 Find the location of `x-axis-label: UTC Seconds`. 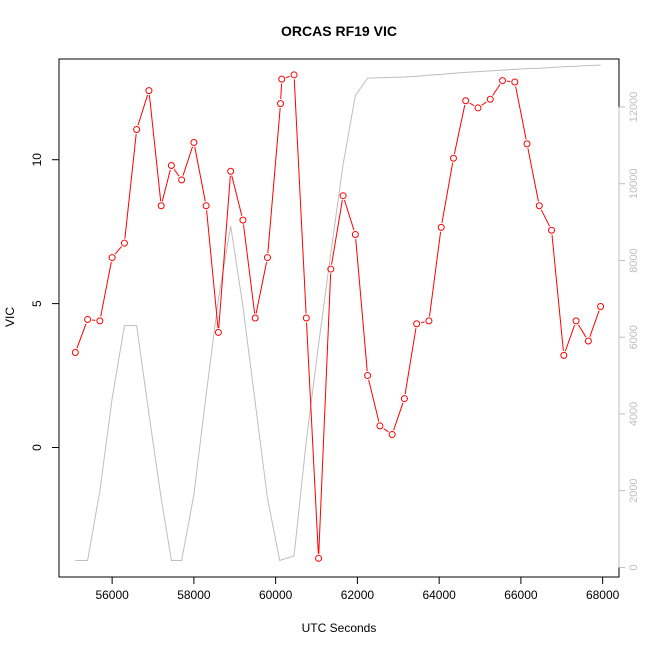

x-axis-label: UTC Seconds is located at coordinates (339, 628).